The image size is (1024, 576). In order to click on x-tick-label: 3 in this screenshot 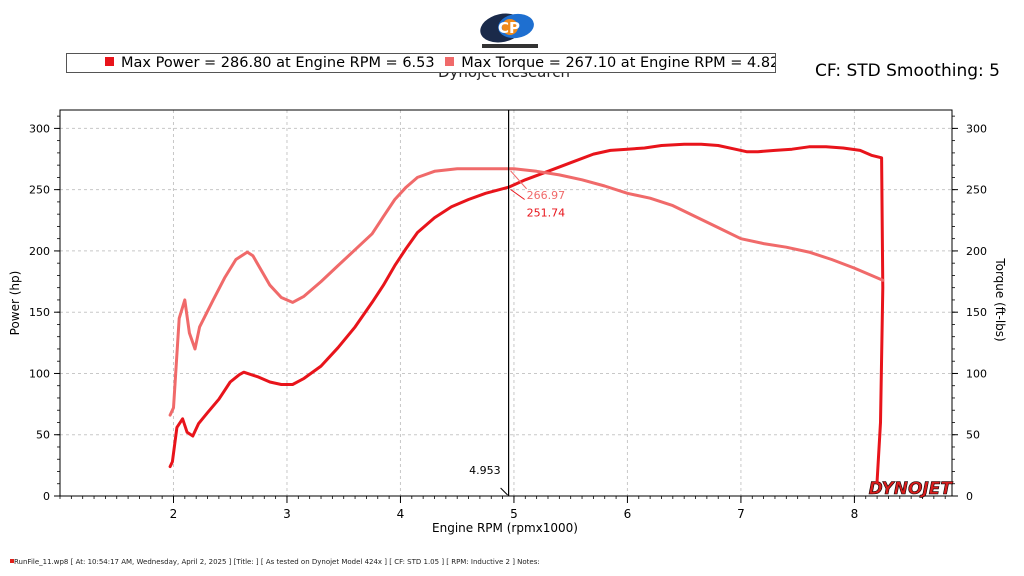, I will do `click(287, 514)`.